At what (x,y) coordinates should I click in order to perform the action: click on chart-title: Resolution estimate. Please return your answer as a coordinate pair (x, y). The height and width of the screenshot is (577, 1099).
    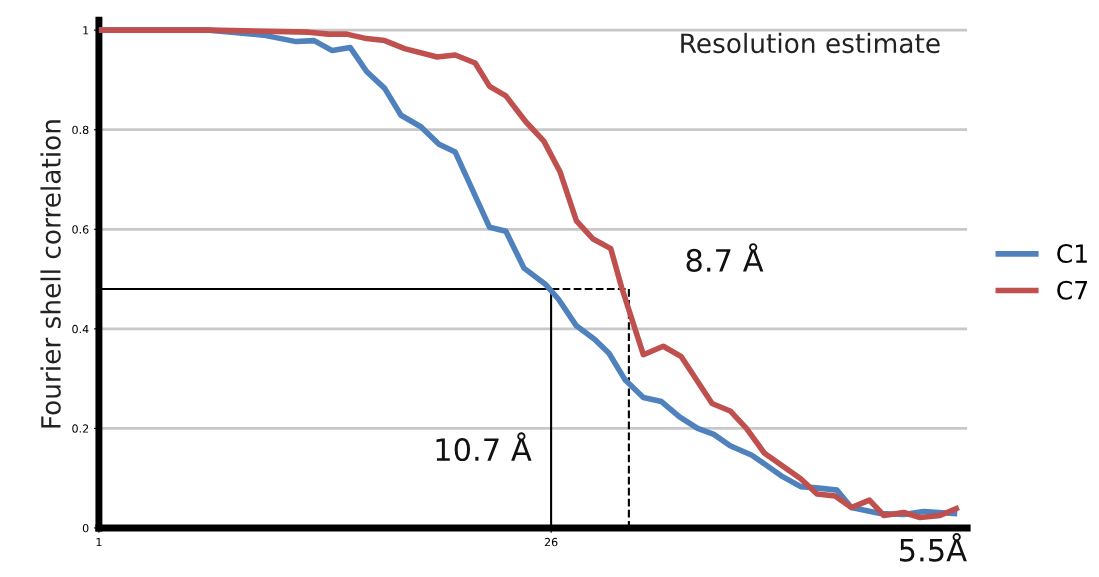
    Looking at the image, I should click on (810, 43).